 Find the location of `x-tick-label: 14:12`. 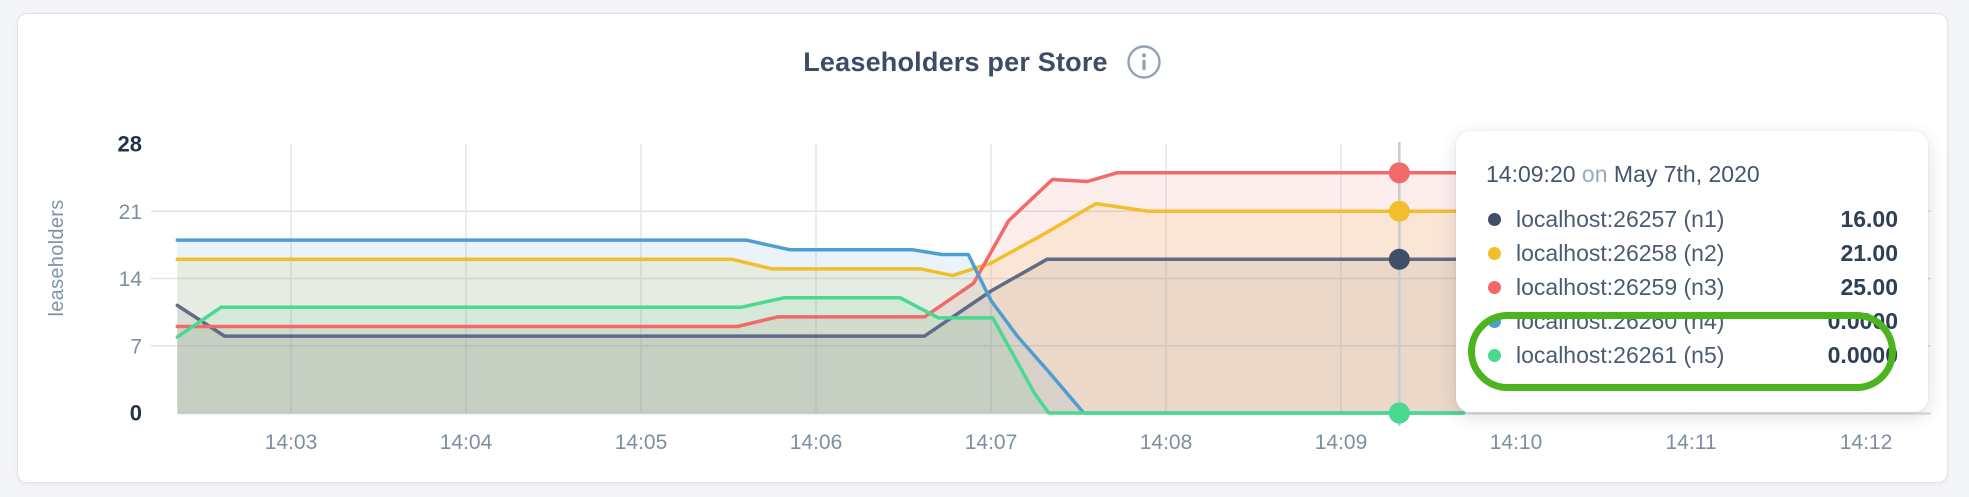

x-tick-label: 14:12 is located at coordinates (1866, 442).